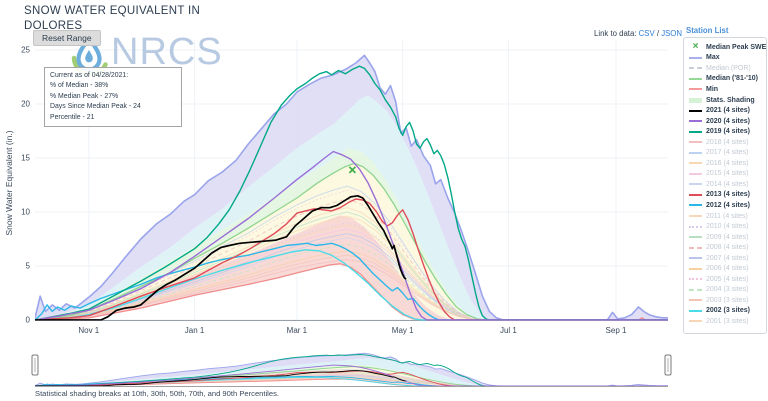 The image size is (768, 401). I want to click on x-tick-label: Nov 1, so click(88, 330).